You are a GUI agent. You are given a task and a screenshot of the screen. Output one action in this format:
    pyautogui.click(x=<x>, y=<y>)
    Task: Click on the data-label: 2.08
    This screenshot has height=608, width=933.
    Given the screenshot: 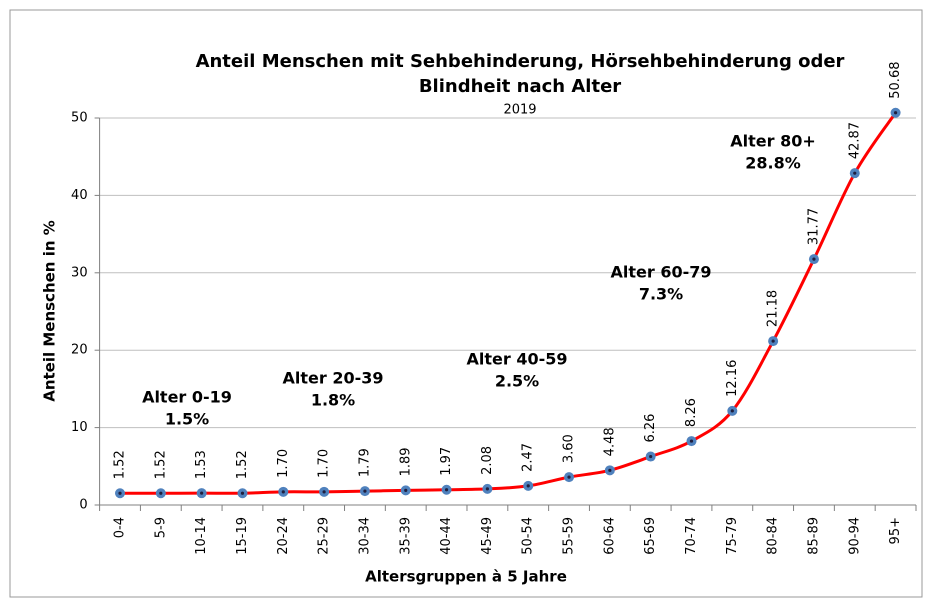 What is the action you would take?
    pyautogui.click(x=487, y=460)
    